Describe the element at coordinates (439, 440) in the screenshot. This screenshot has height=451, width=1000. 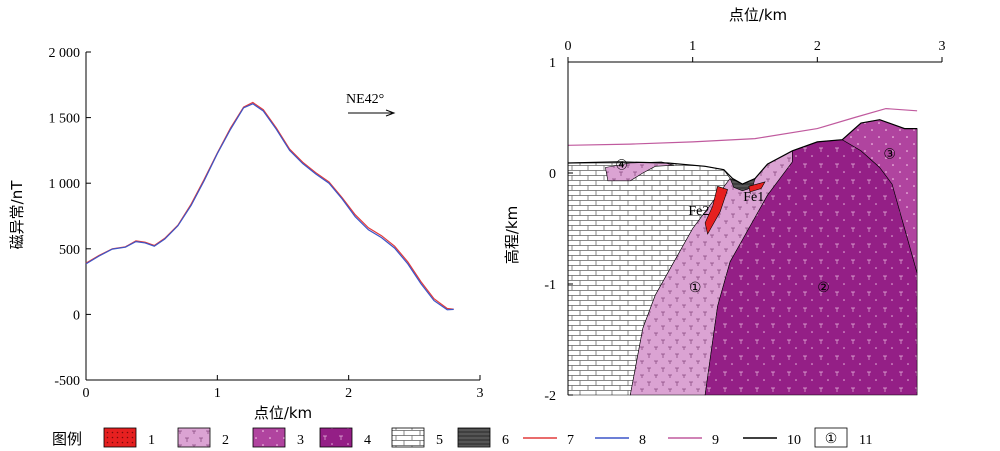
I see `legend-number-5: 5` at that location.